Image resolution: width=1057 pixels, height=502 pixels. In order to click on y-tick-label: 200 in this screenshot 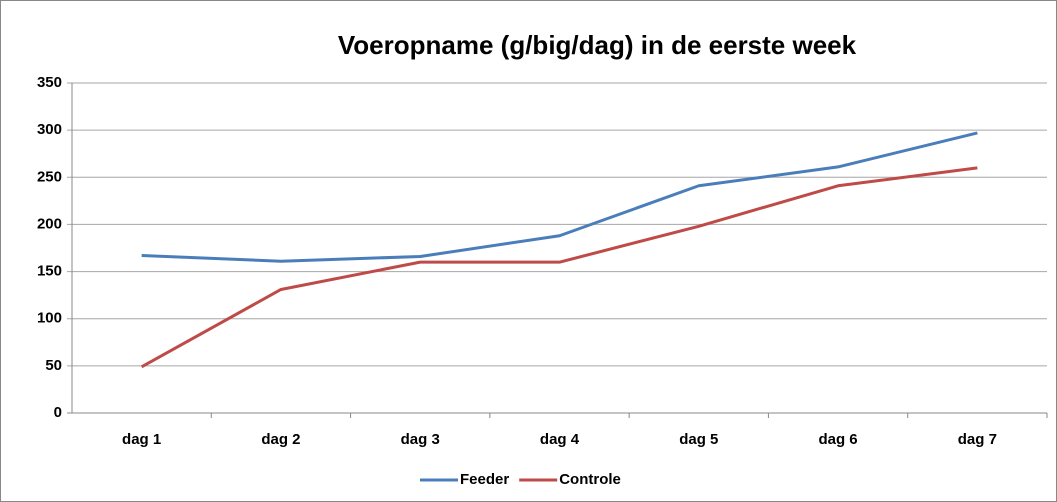, I will do `click(49, 223)`.